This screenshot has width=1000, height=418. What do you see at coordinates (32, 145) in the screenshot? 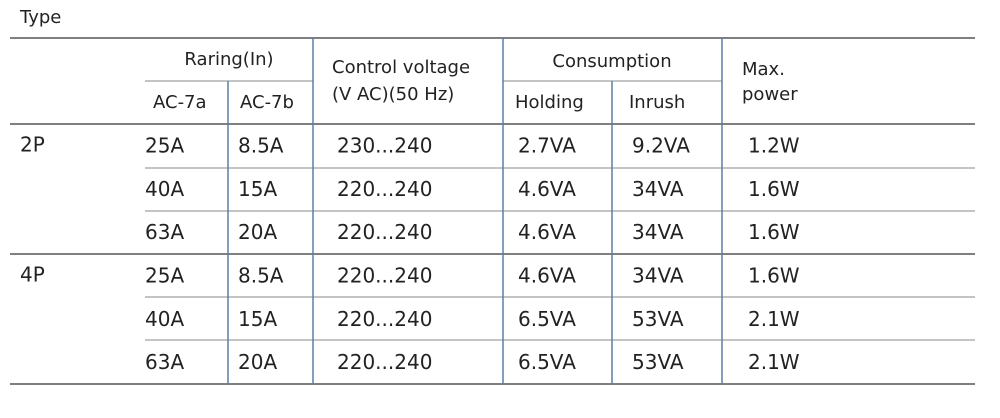
I see `group-type: 2P` at bounding box center [32, 145].